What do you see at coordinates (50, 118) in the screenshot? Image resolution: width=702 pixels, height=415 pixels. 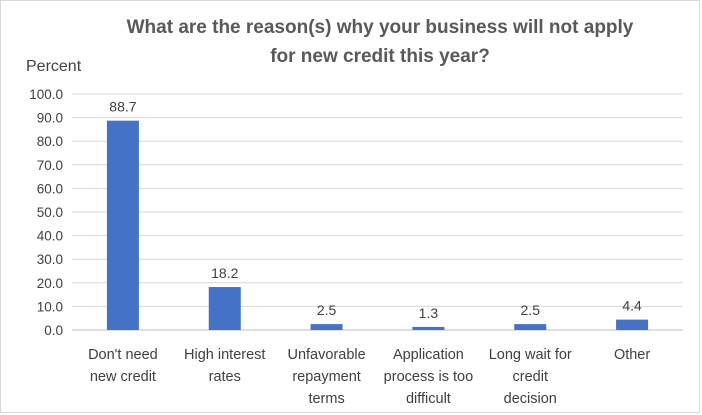 I see `y-tick-label: 90.0` at bounding box center [50, 118].